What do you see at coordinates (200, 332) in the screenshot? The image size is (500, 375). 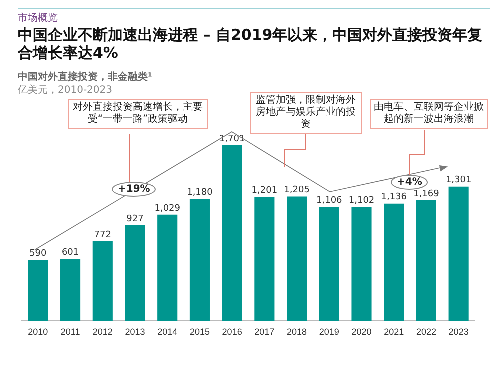 I see `x-tick-label: 2015` at bounding box center [200, 332].